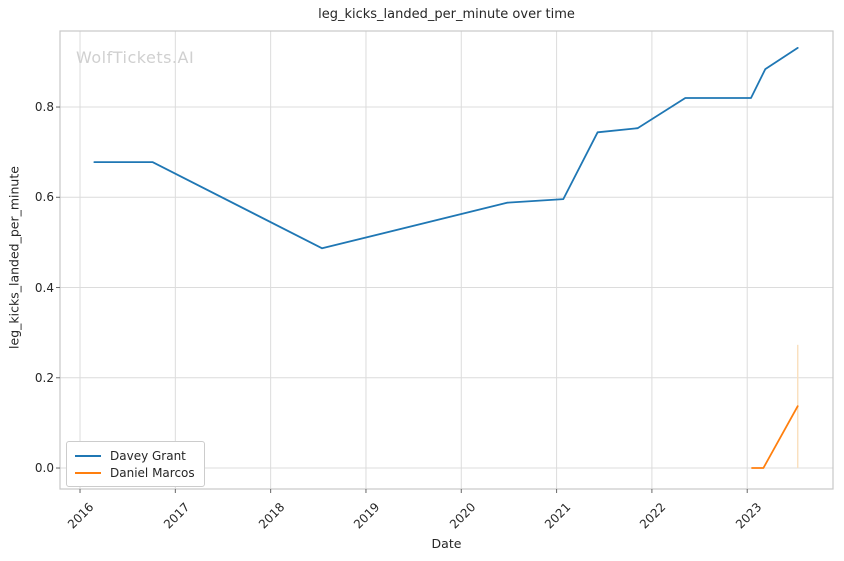  I want to click on legend: Davey Grant Daniel Marcos, so click(135, 464).